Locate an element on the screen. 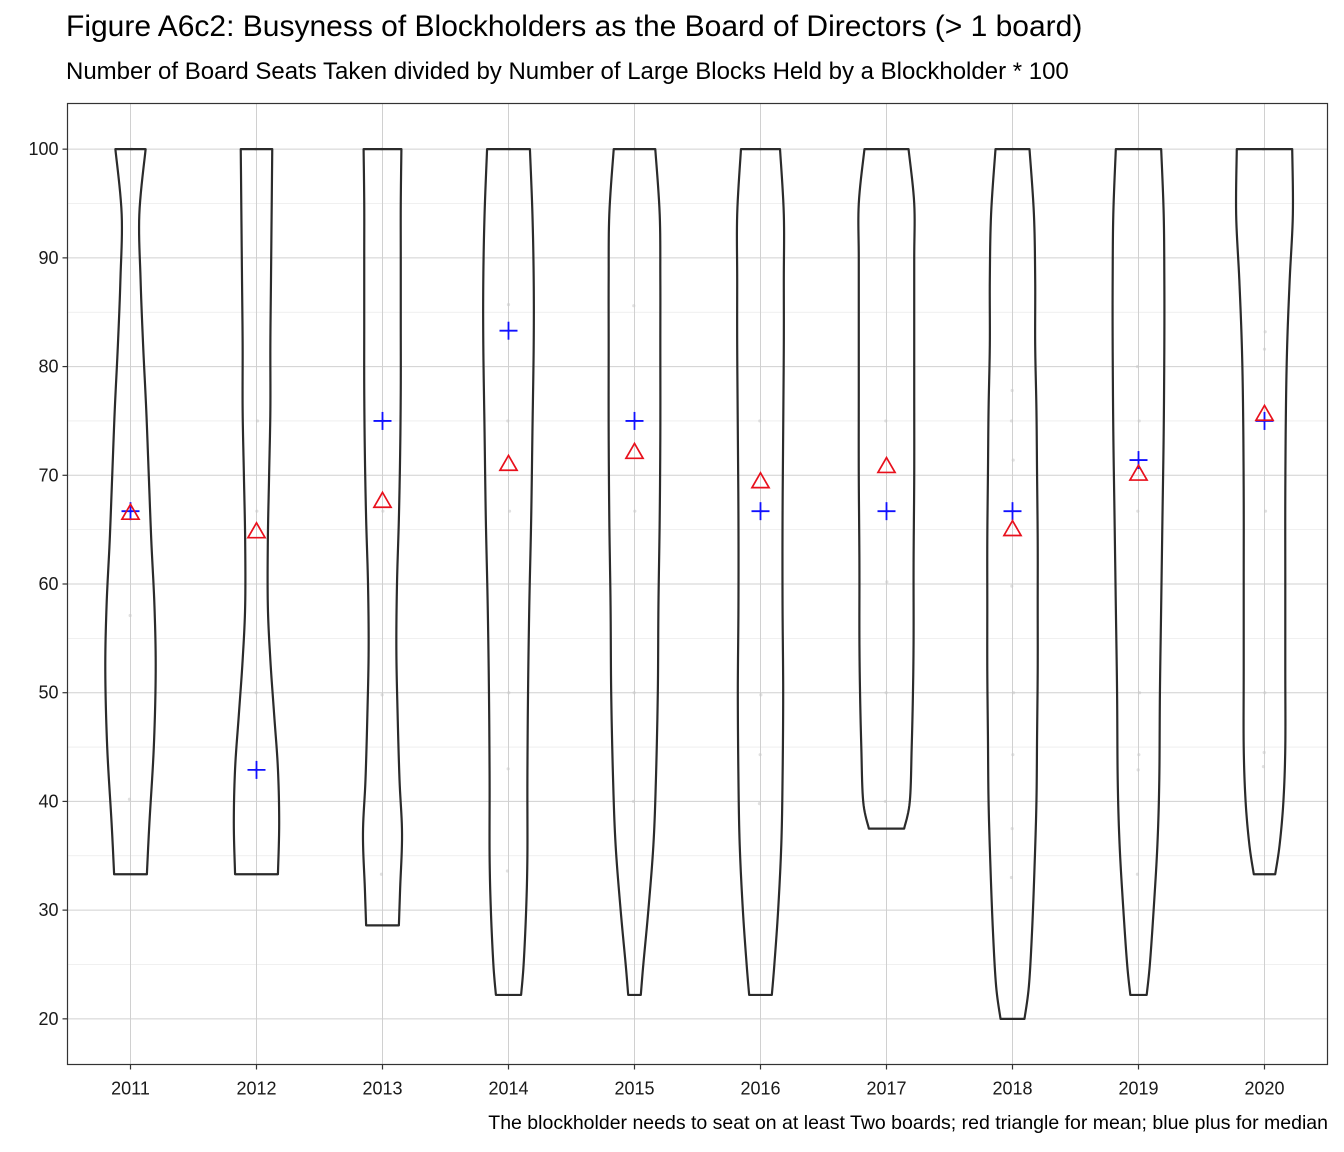  mean-marker-2013 is located at coordinates (382, 499).